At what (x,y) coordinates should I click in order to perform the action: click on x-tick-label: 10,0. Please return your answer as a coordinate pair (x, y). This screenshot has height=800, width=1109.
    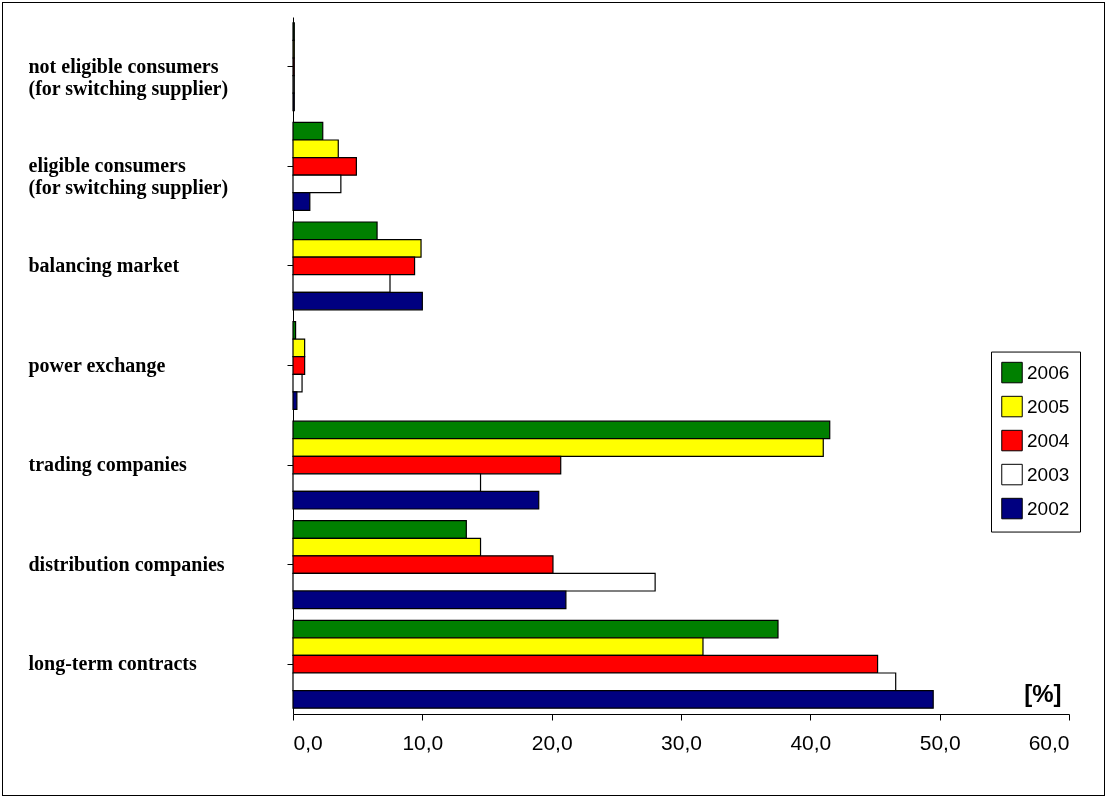
    Looking at the image, I should click on (423, 742).